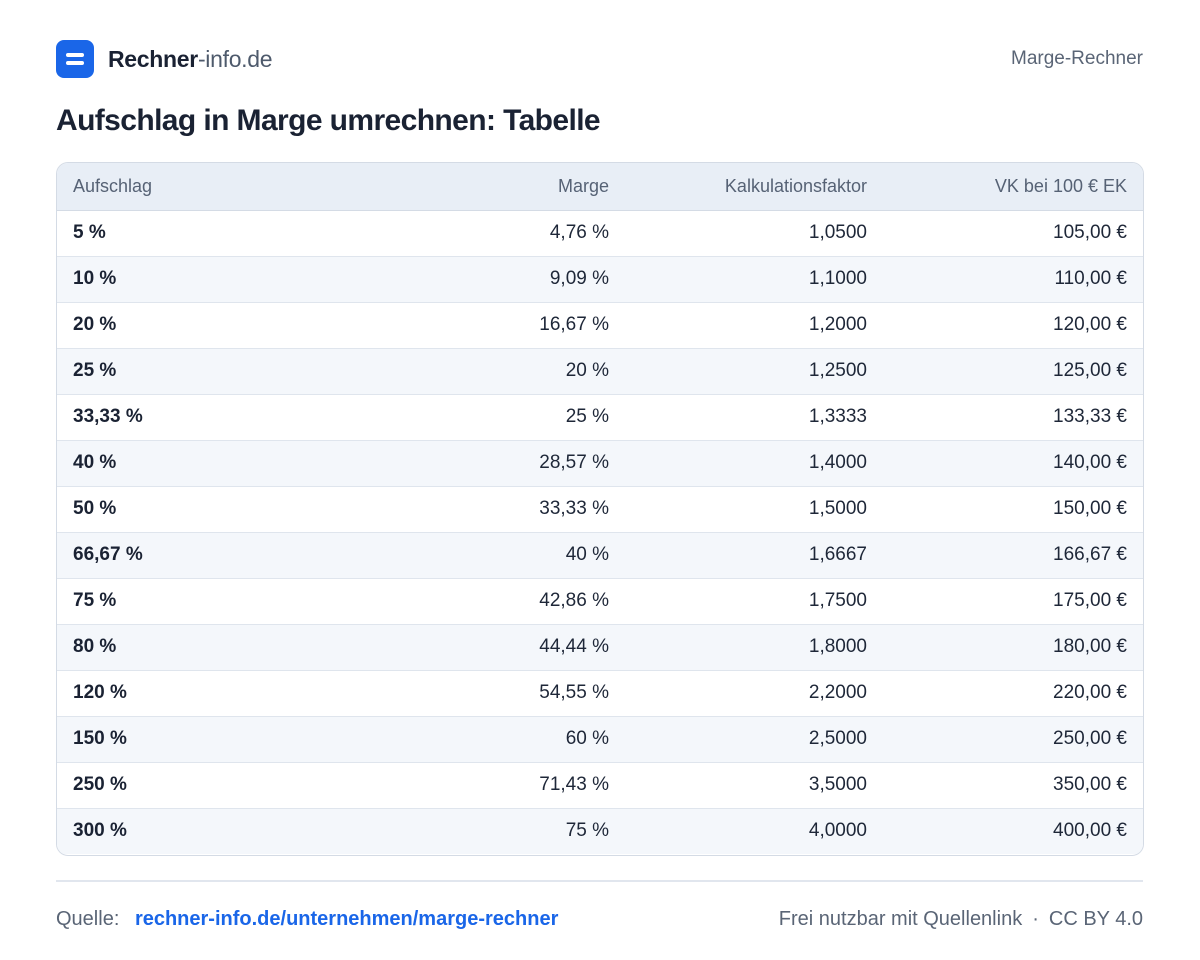 The image size is (1200, 960). Describe the element at coordinates (1013, 416) in the screenshot. I see `cell-vk: 133,33 €` at that location.